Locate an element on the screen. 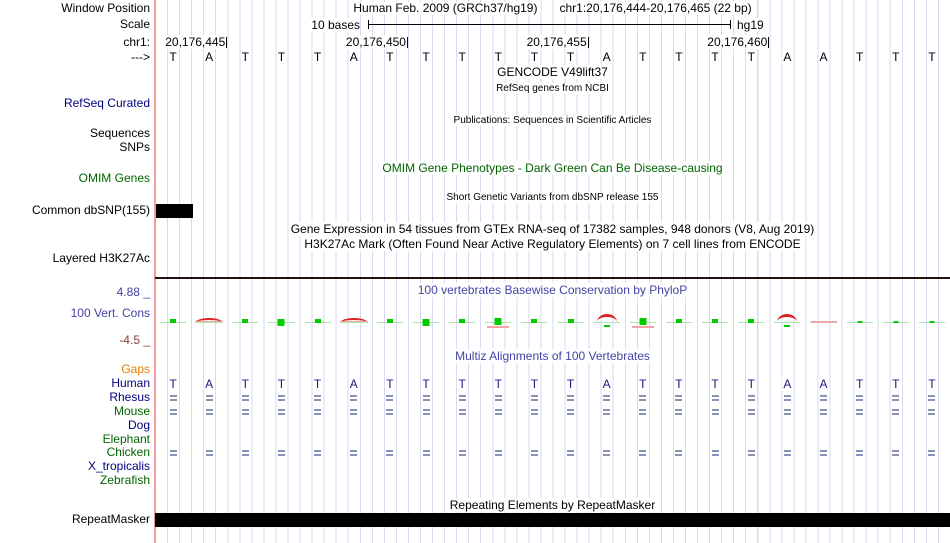 This screenshot has width=950, height=543. multiz-species-label-x_tropicalis: X_tropicalis is located at coordinates (118, 466).